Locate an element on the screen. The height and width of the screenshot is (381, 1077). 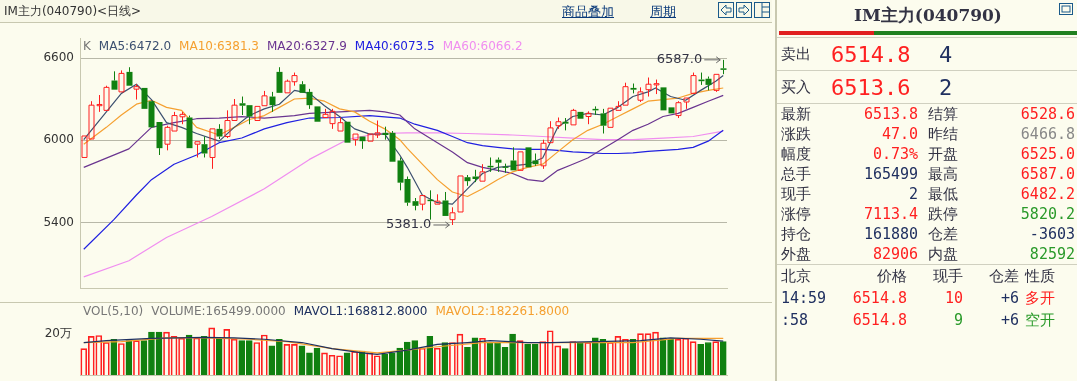
text: 6482.2 is located at coordinates (1047, 194).